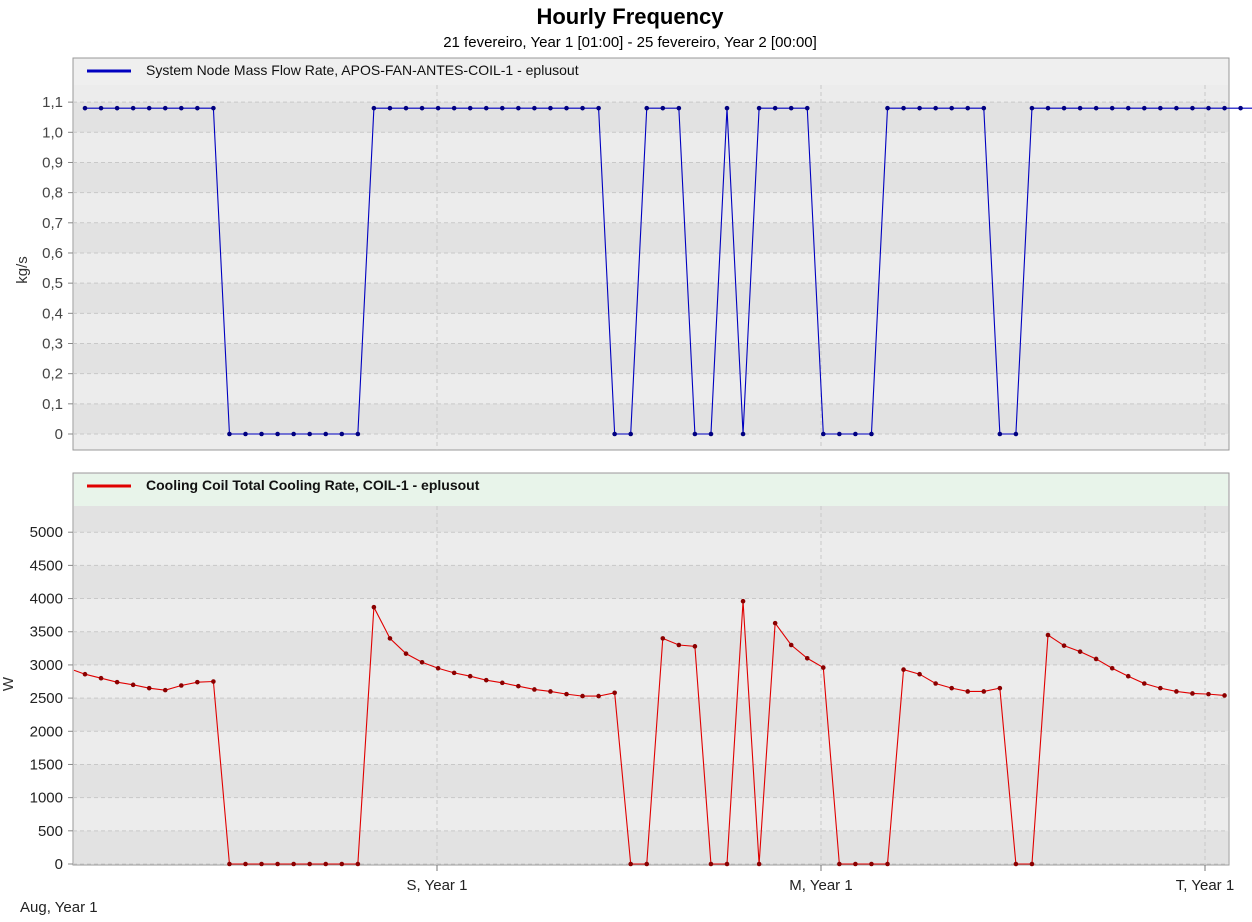 The image size is (1252, 922). What do you see at coordinates (52, 313) in the screenshot?
I see `y-tick-label: 0,4` at bounding box center [52, 313].